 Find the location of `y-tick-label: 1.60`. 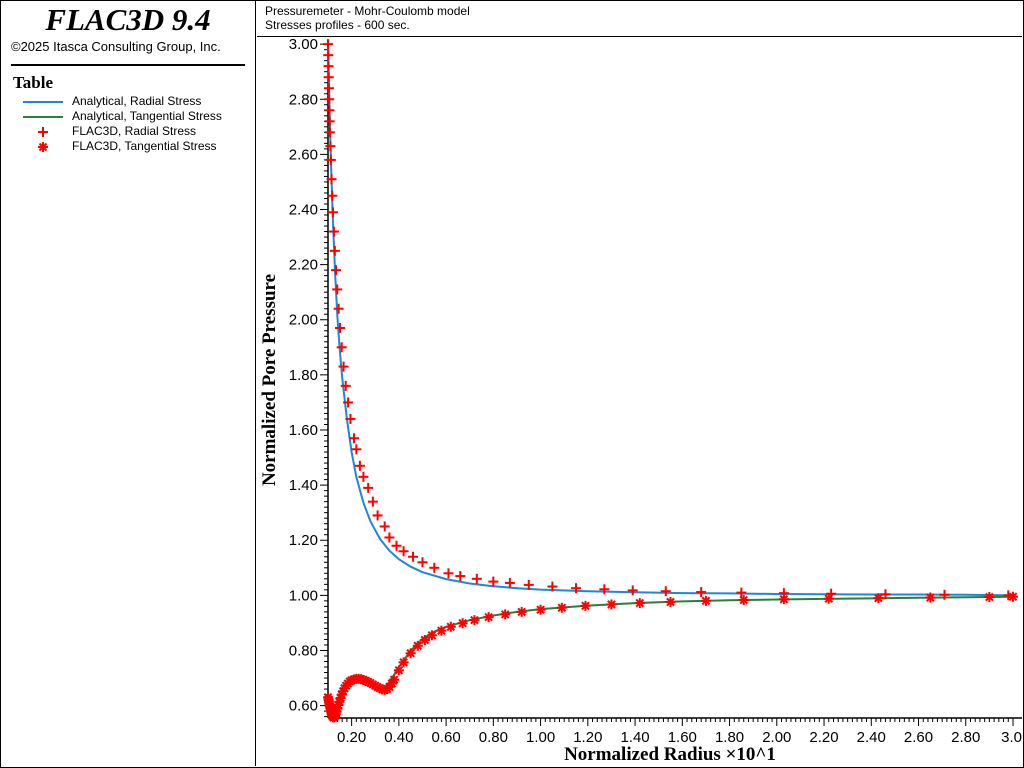

y-tick-label: 1.60 is located at coordinates (303, 430).